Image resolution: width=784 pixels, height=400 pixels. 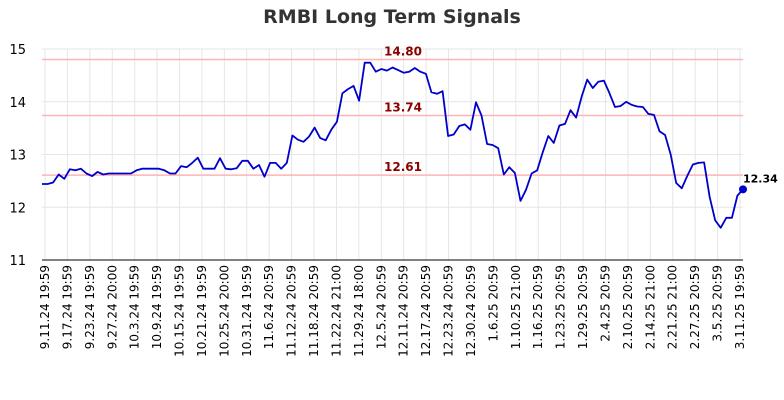 I want to click on reference-label: 14.80, so click(x=403, y=52).